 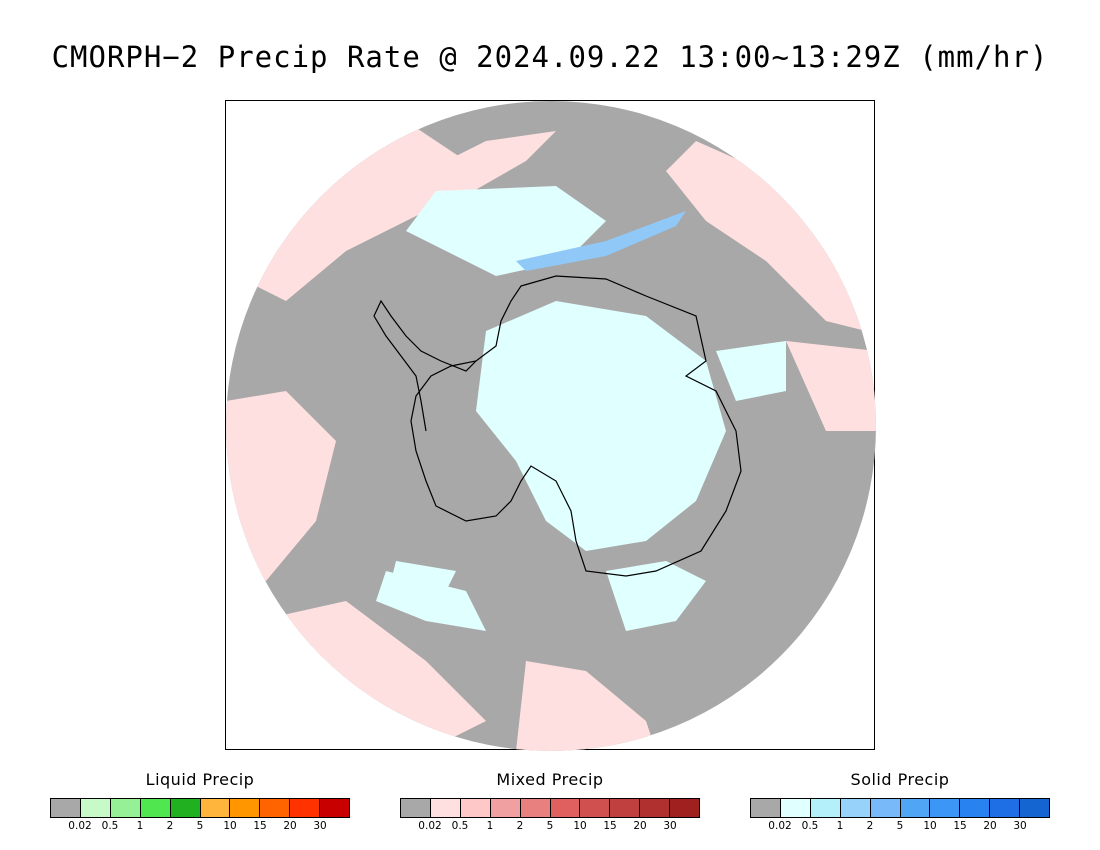 I want to click on legend-ticks-liquid: 0.02 0.5 1 2 5 10 15 20 30, so click(x=200, y=827).